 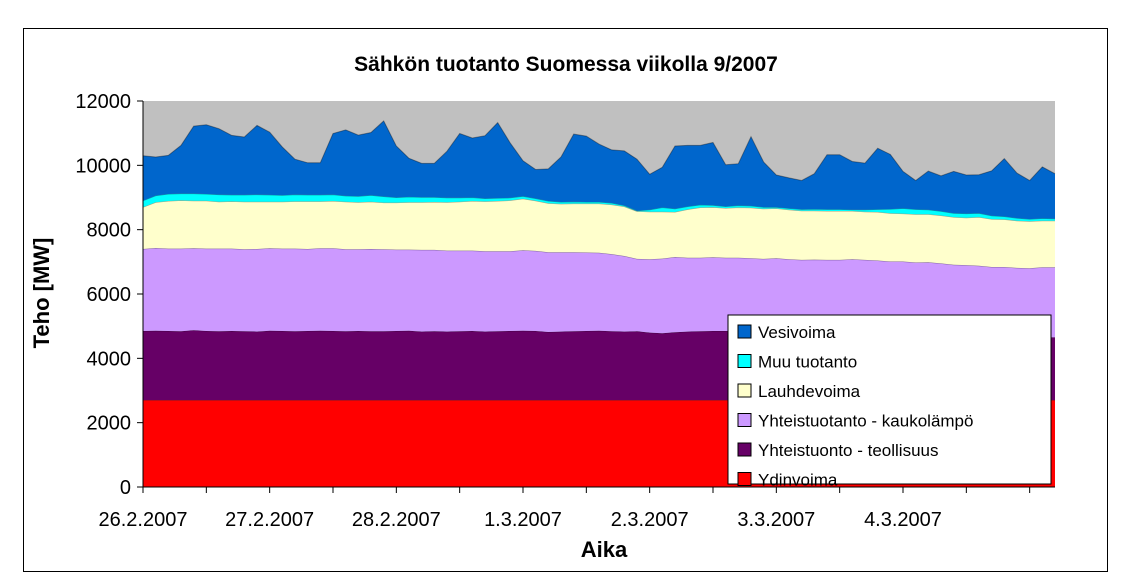 I want to click on y-tick-label: 6000, so click(x=109, y=295).